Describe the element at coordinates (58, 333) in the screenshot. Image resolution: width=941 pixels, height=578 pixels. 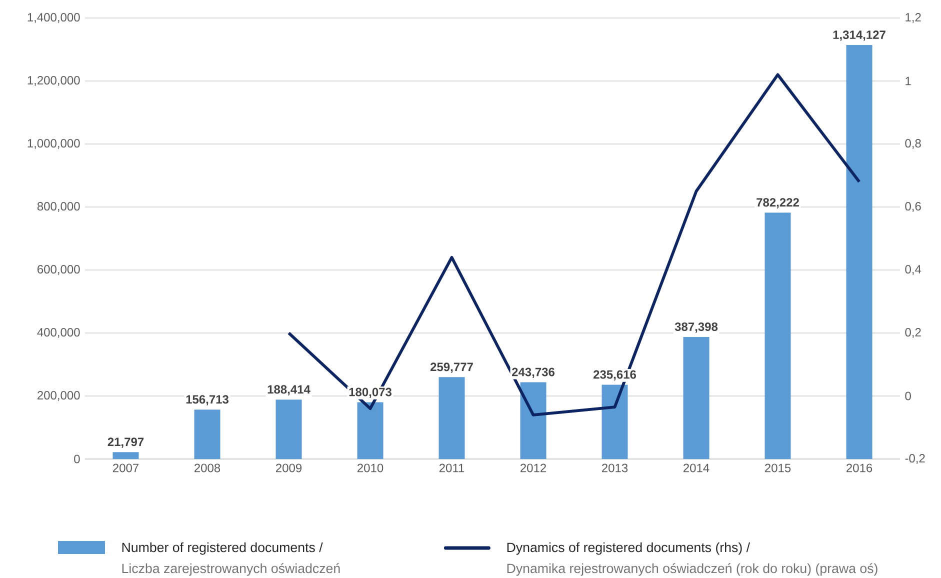
I see `y-tick-label: 400,000` at that location.